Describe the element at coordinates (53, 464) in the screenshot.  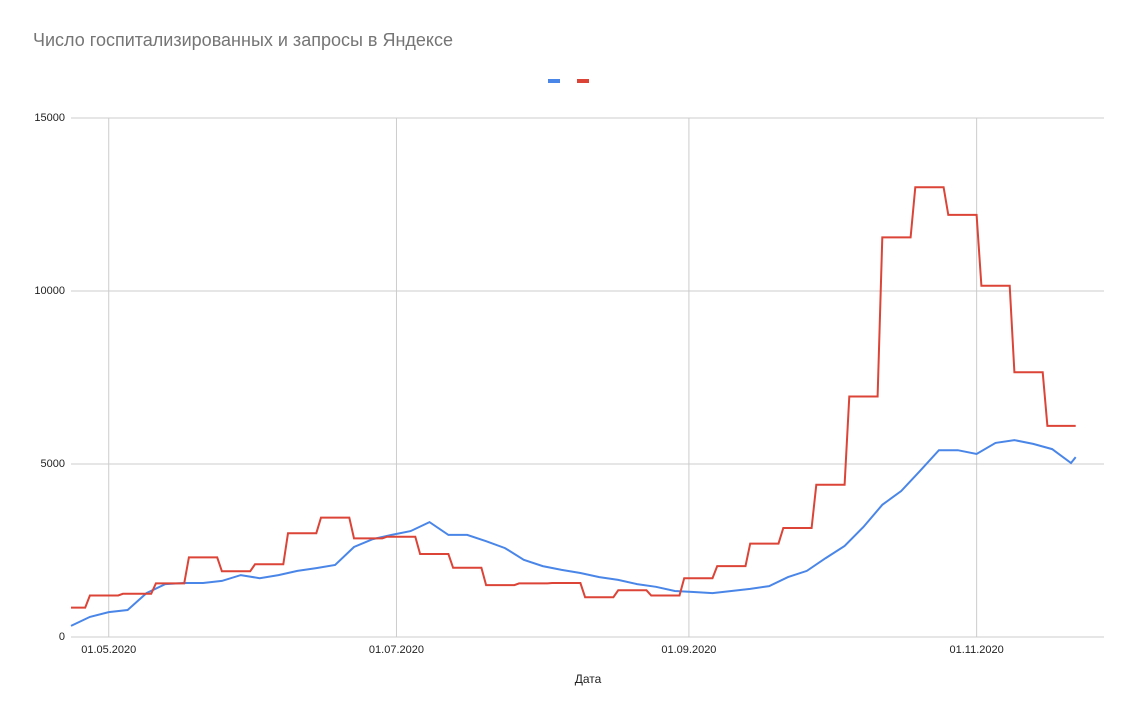
I see `y-tick-label: 5000` at that location.